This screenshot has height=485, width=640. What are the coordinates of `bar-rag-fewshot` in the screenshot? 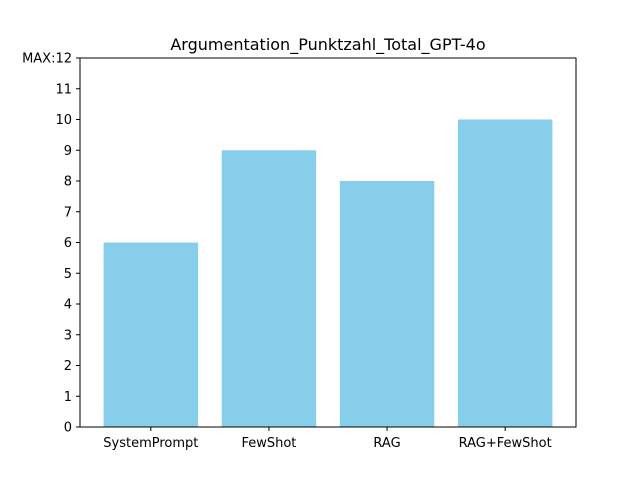 It's located at (505, 273).